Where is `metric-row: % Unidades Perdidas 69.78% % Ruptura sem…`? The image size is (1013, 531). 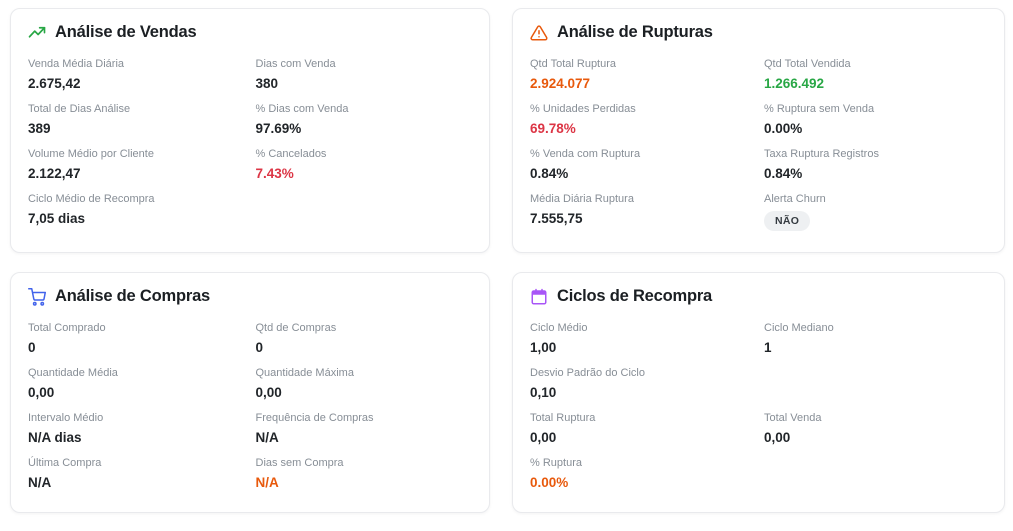
metric-row: % Unidades Perdidas 69.78% % Ruptura sem… is located at coordinates (758, 119).